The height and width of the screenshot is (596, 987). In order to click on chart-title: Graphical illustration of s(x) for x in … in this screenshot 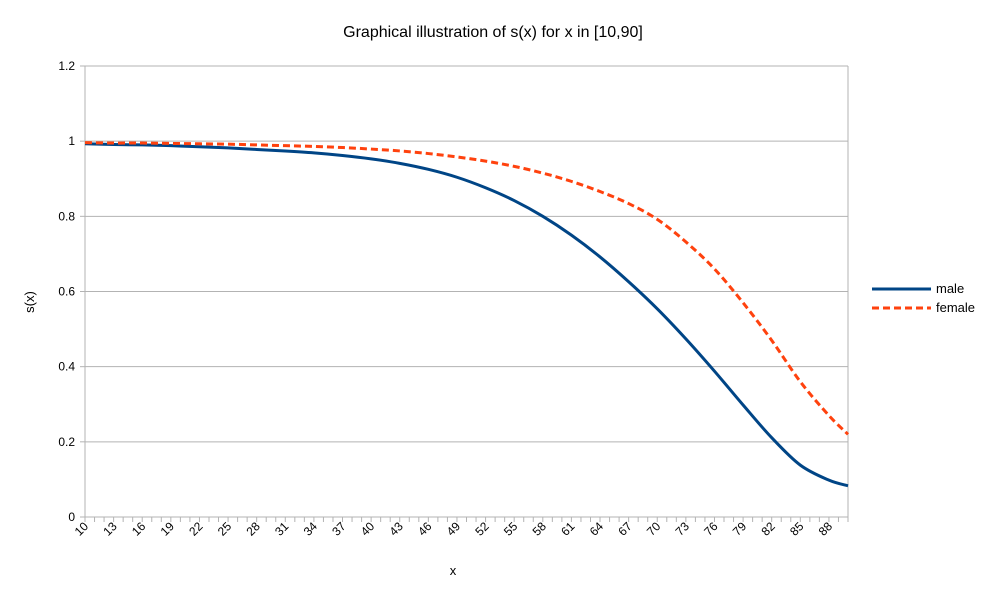, I will do `click(493, 32)`.